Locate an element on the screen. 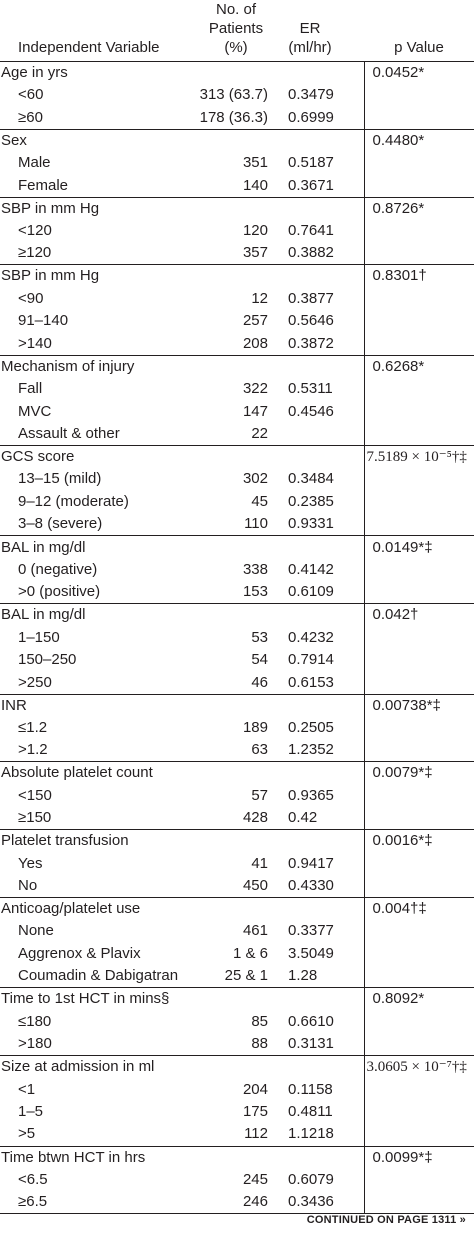 The image size is (474, 1239). row-label: >250 is located at coordinates (35, 682).